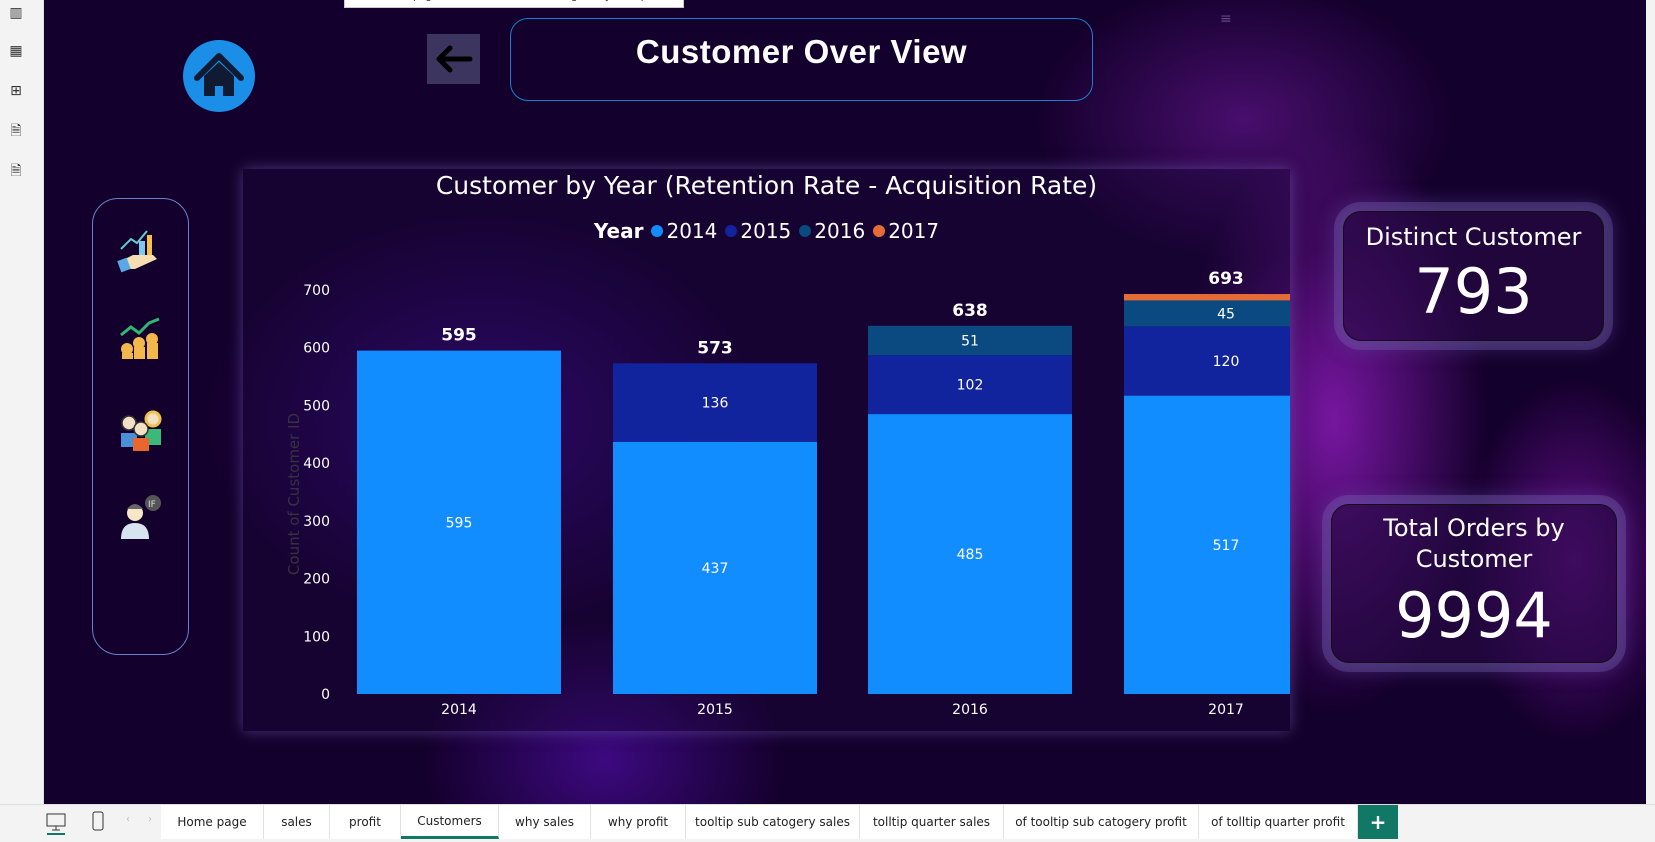 This screenshot has width=1655, height=842. Describe the element at coordinates (692, 231) in the screenshot. I see `legend-label: 2014` at that location.